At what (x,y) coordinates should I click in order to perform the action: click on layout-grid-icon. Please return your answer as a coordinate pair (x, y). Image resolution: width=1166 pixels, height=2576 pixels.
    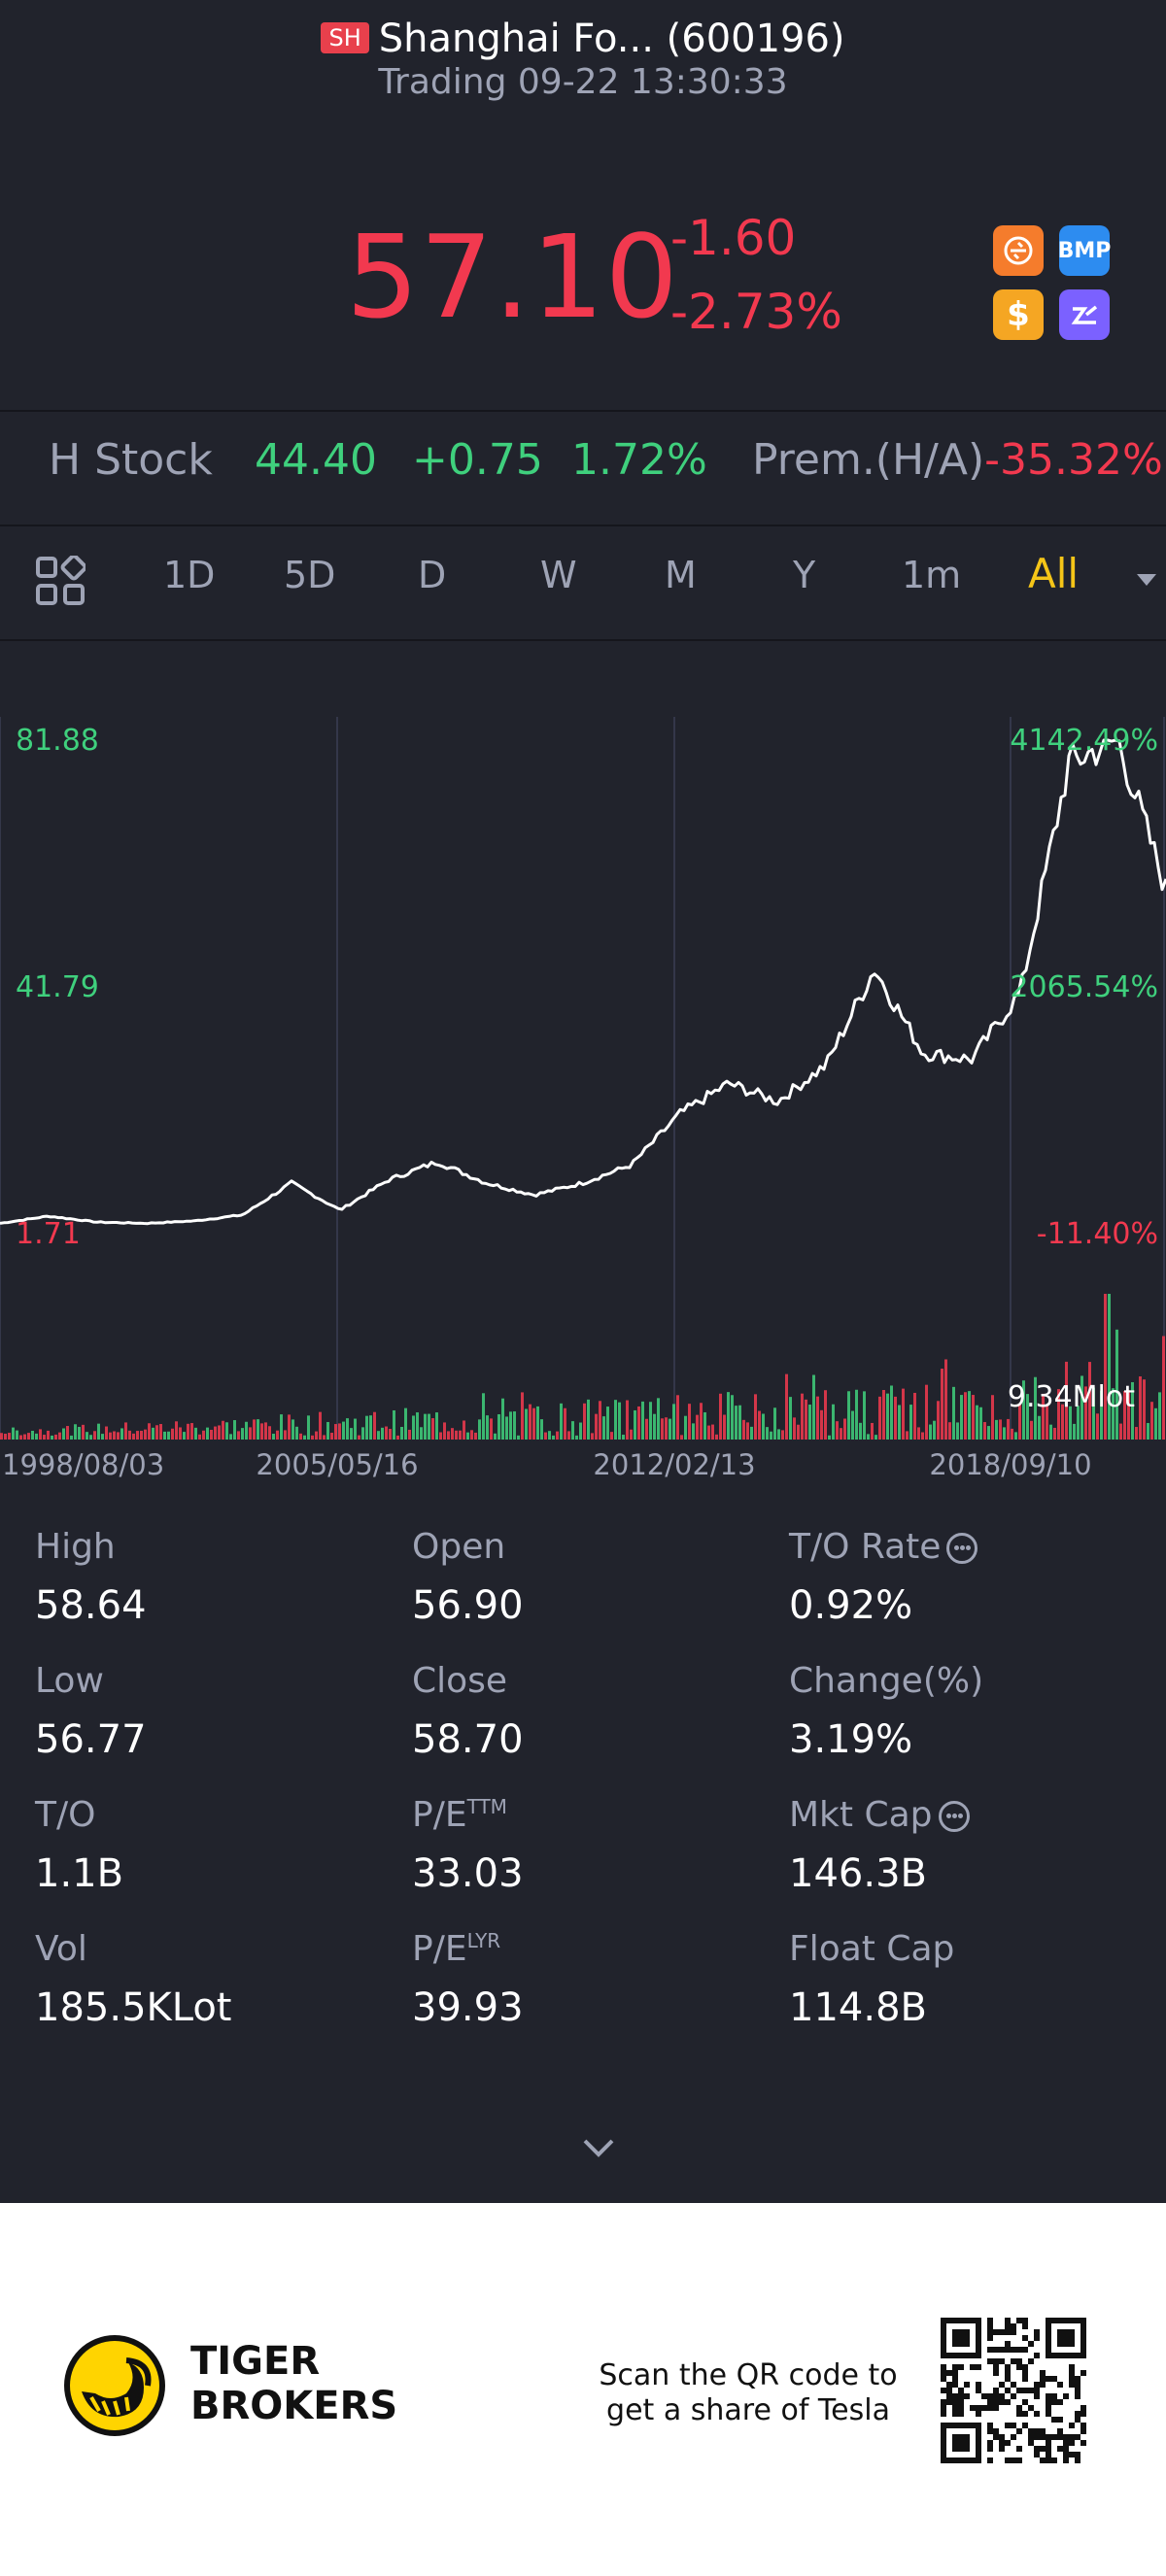
    Looking at the image, I should click on (61, 582).